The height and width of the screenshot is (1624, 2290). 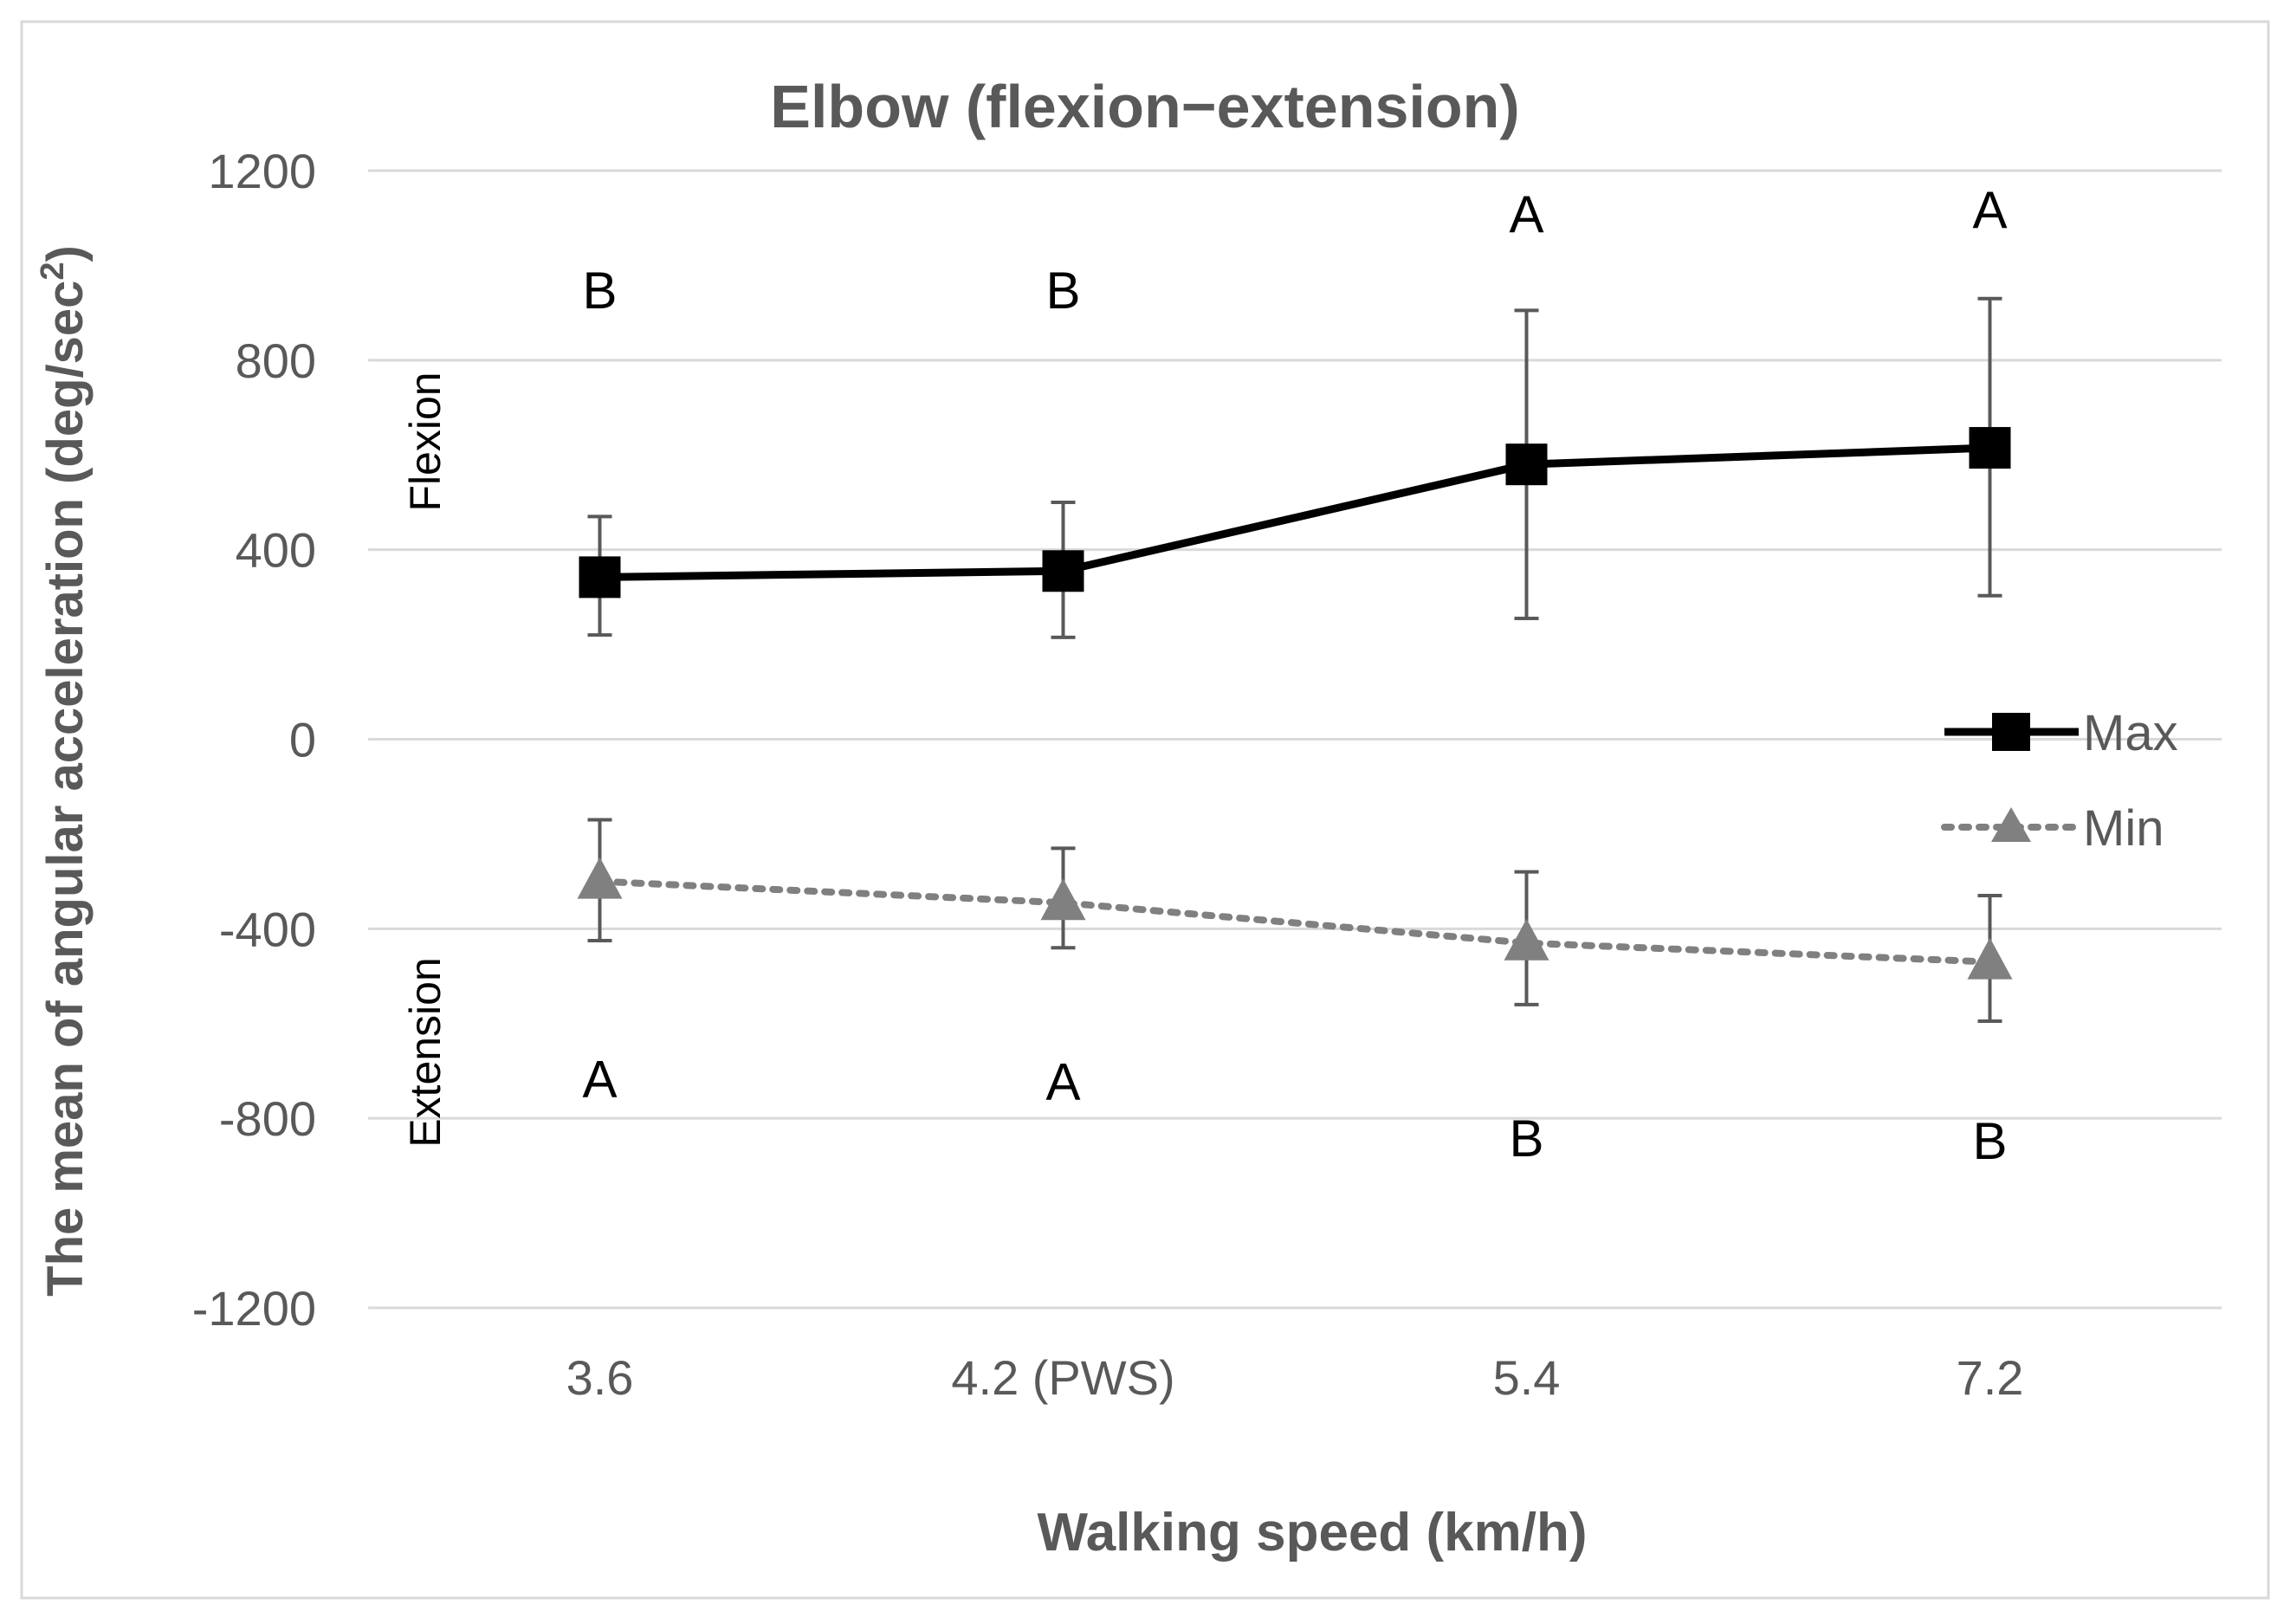 I want to click on y-axis-label-close: ), so click(x=65, y=253).